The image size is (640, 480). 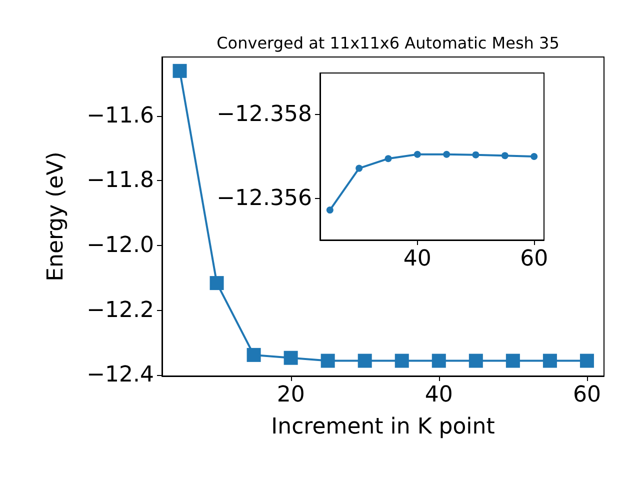 What do you see at coordinates (120, 115) in the screenshot?
I see `y-tick-label: −11.6` at bounding box center [120, 115].